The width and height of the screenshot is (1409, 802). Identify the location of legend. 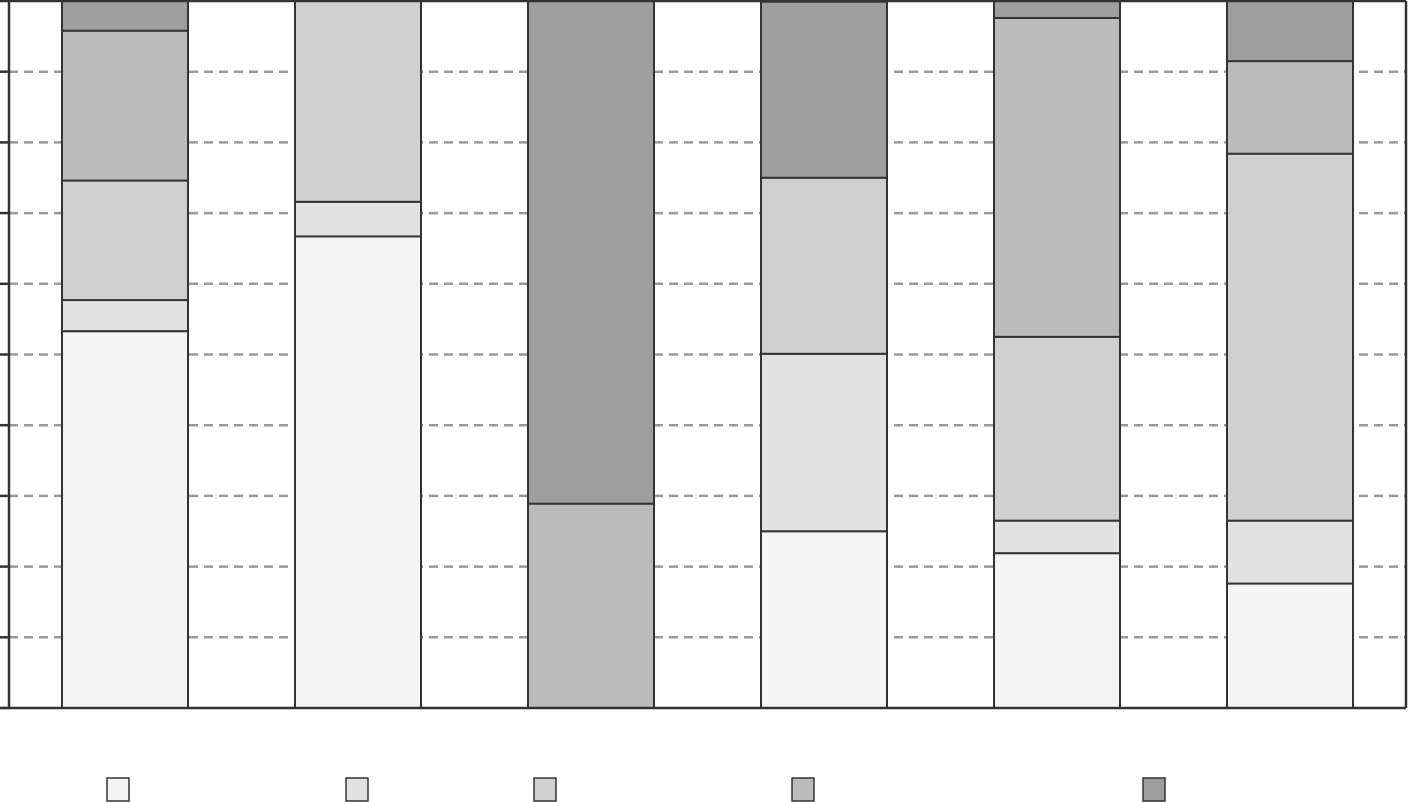
(636, 789).